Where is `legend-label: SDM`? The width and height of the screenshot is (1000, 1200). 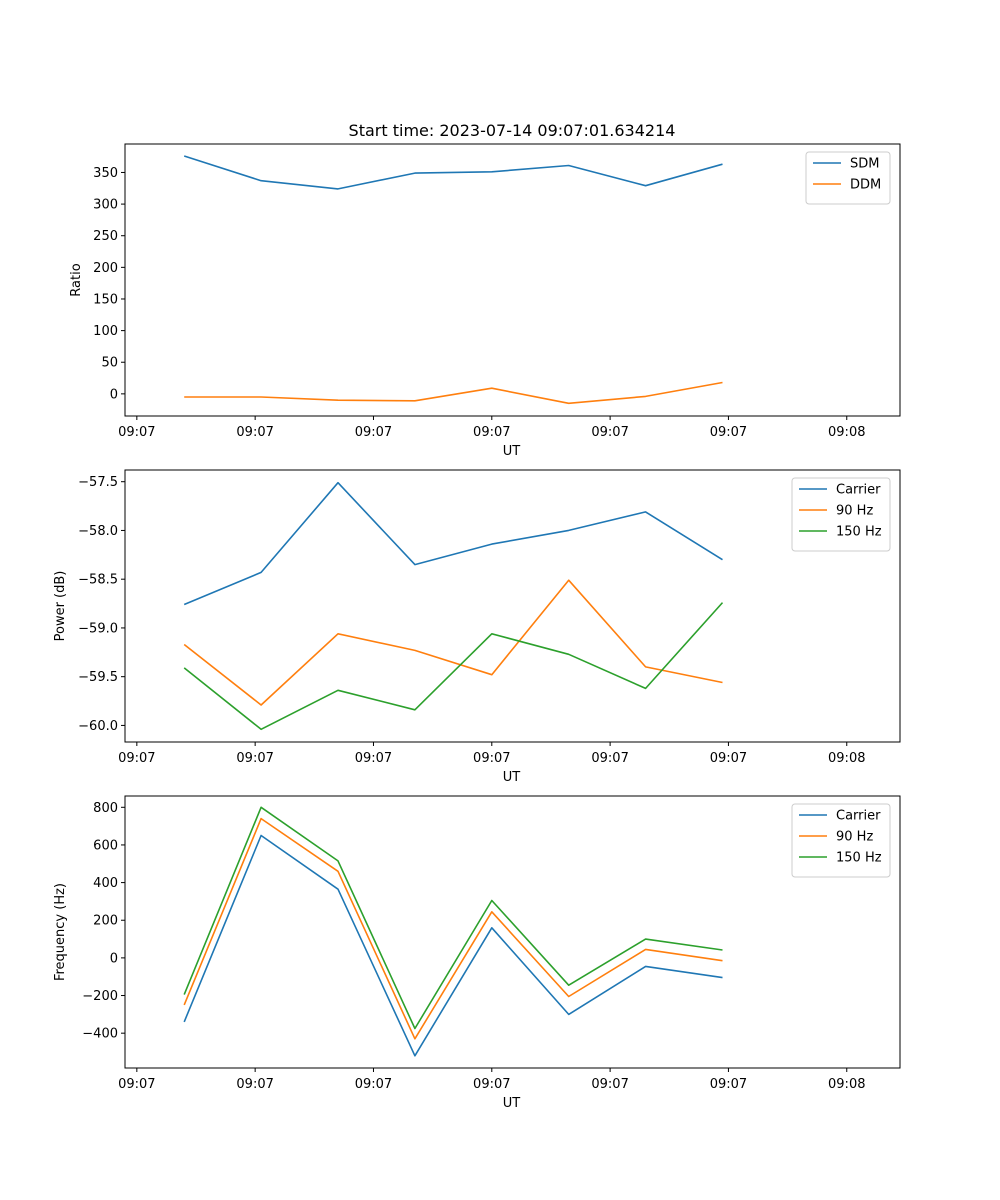 legend-label: SDM is located at coordinates (864, 164).